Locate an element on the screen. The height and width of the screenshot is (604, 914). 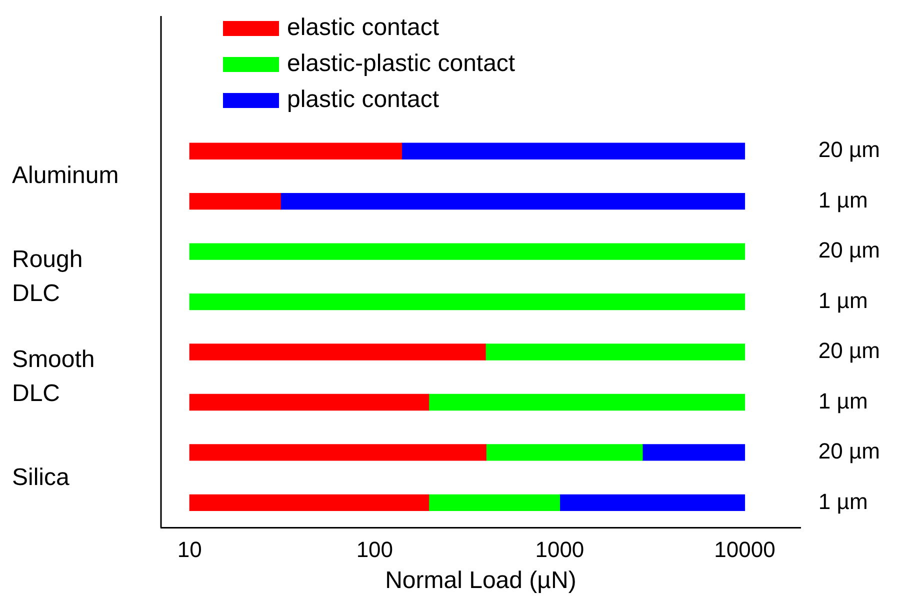
text: Aluminum is located at coordinates (66, 176).